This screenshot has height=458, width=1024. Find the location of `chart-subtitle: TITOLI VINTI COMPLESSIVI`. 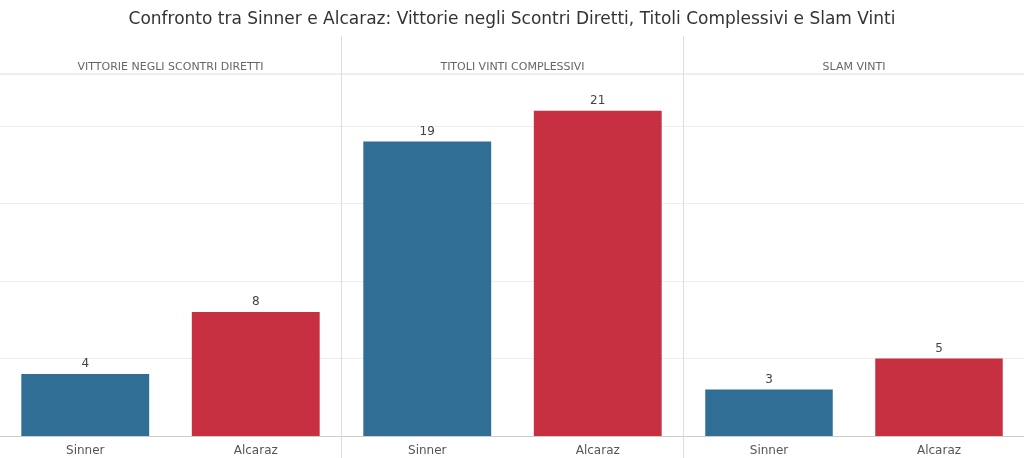

chart-subtitle: TITOLI VINTI COMPLESSIVI is located at coordinates (512, 66).